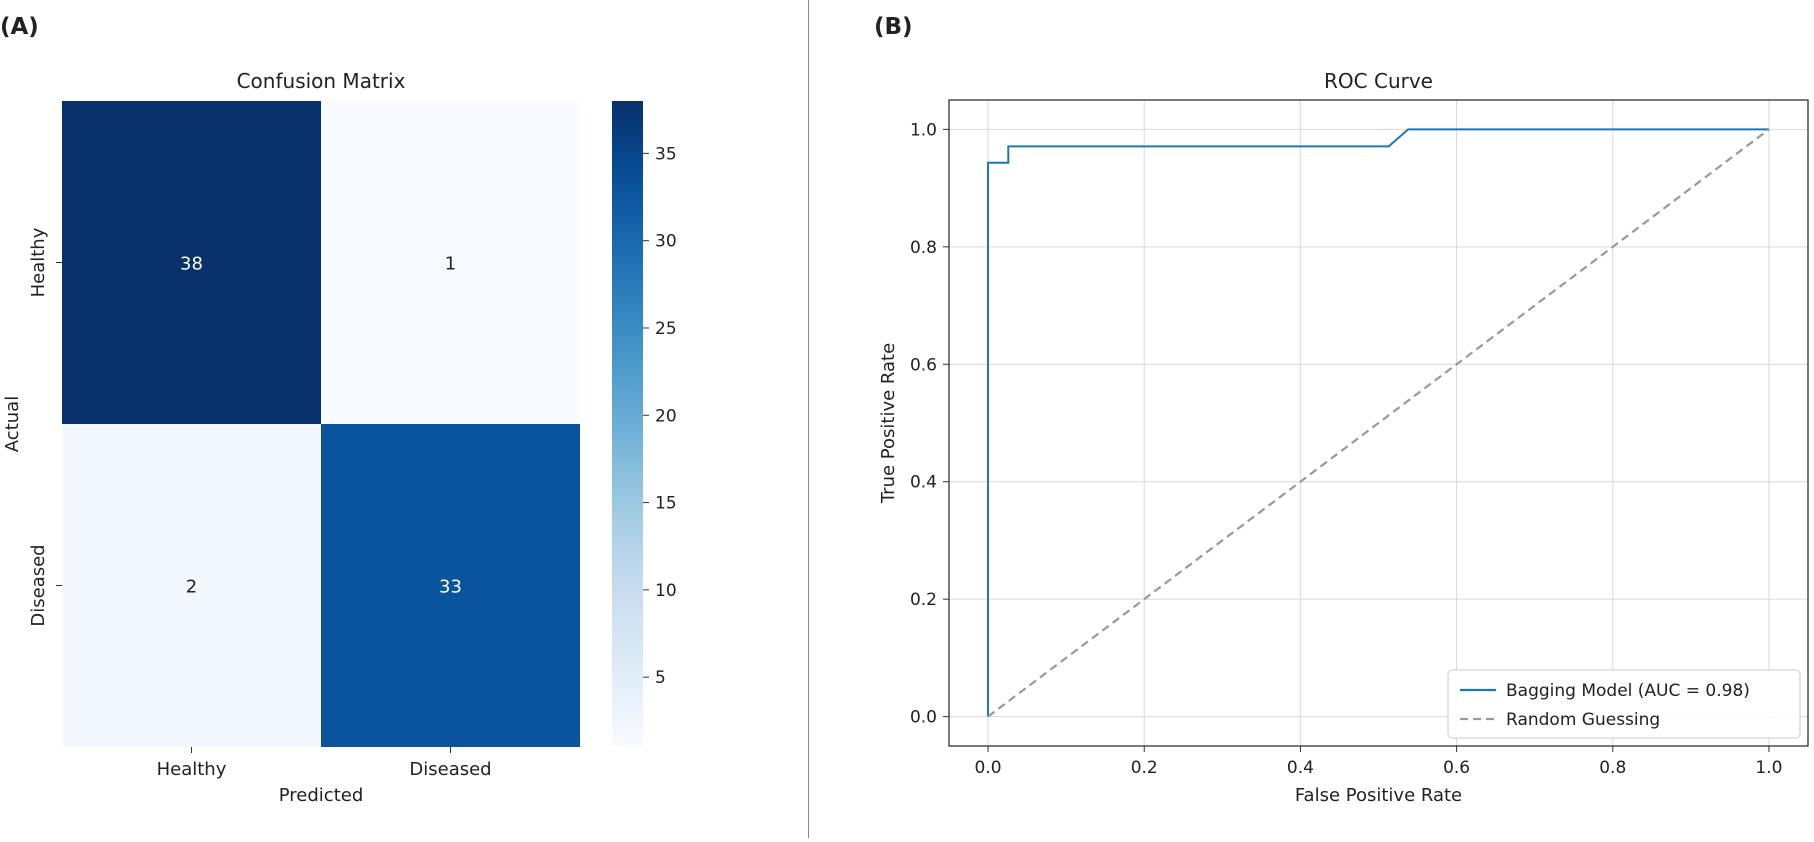 The image size is (1814, 842). I want to click on x-tick-label: 0.0, so click(988, 768).